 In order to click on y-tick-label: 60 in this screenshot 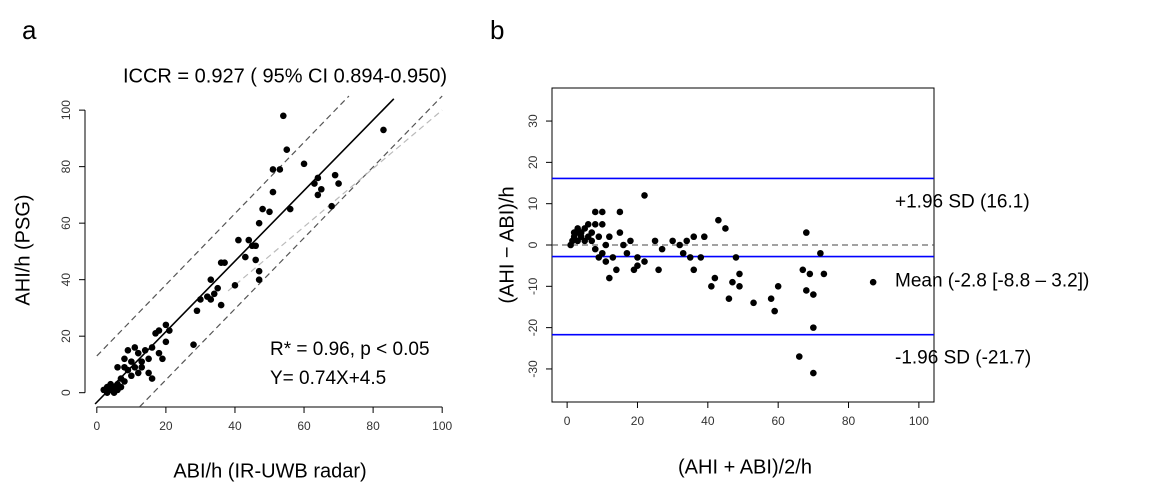, I will do `click(66, 223)`.